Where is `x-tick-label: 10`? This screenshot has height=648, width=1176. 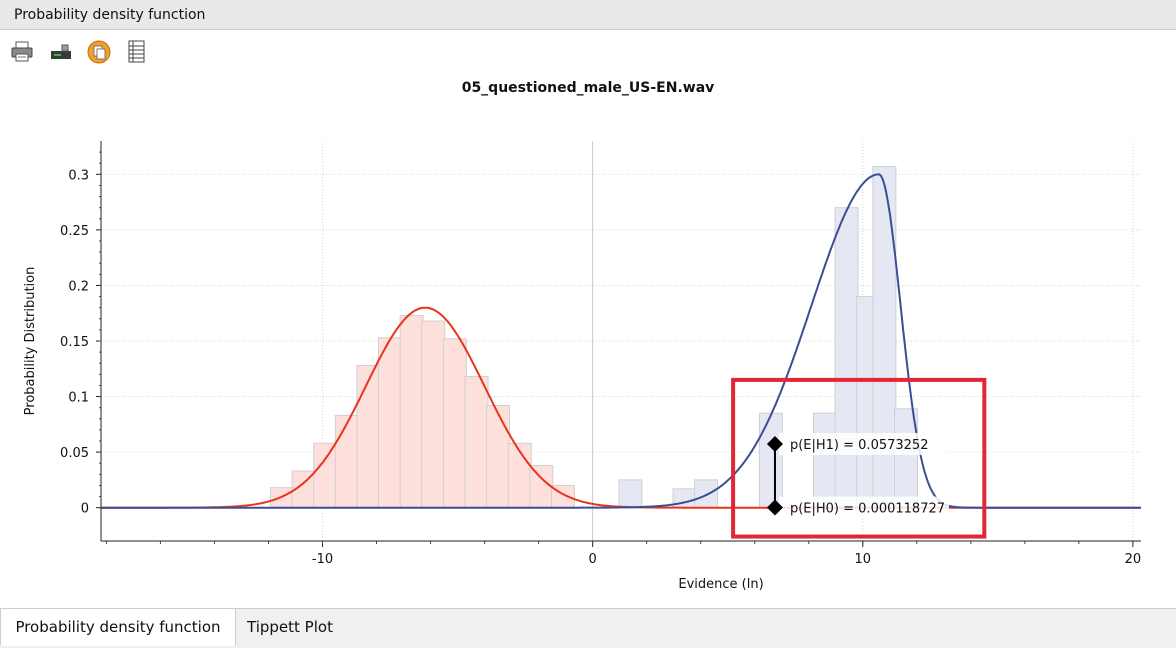
x-tick-label: 10 is located at coordinates (862, 559).